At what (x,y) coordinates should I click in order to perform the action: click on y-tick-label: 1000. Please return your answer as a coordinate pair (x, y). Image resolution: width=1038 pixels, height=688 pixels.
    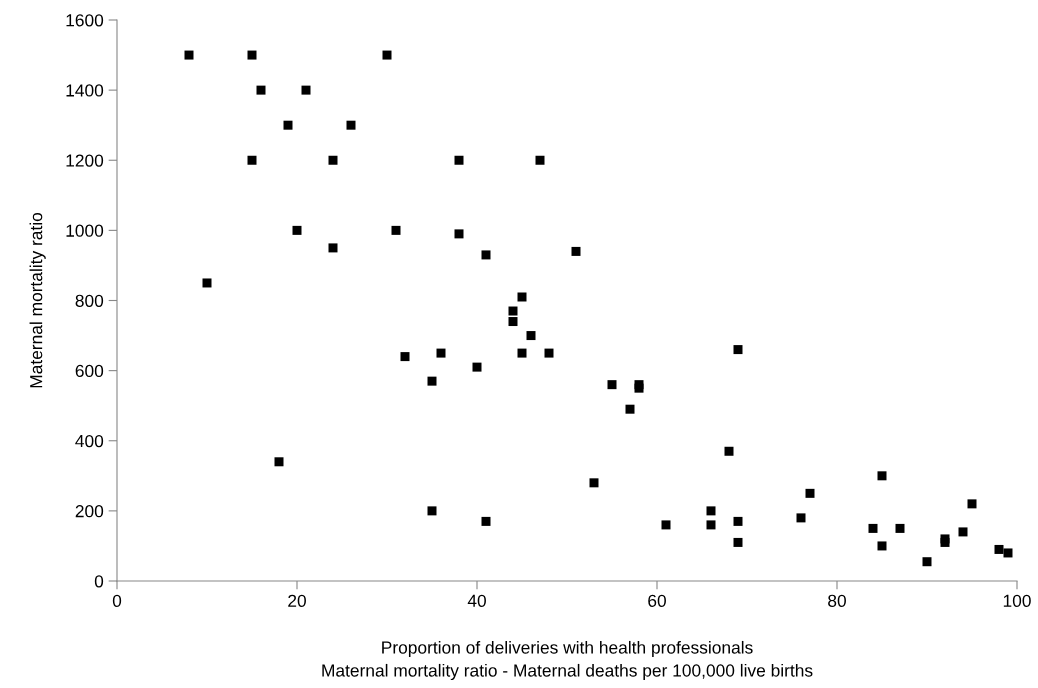
    Looking at the image, I should click on (85, 230).